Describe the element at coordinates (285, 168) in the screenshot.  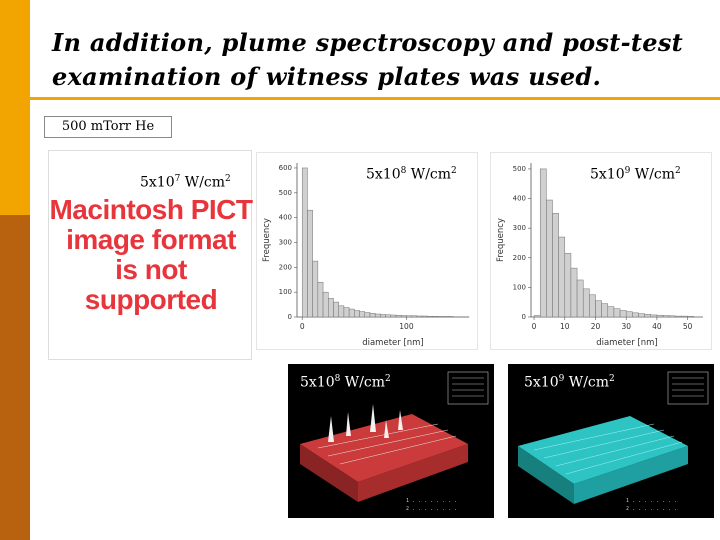
I see `y-tick-label: 600` at that location.